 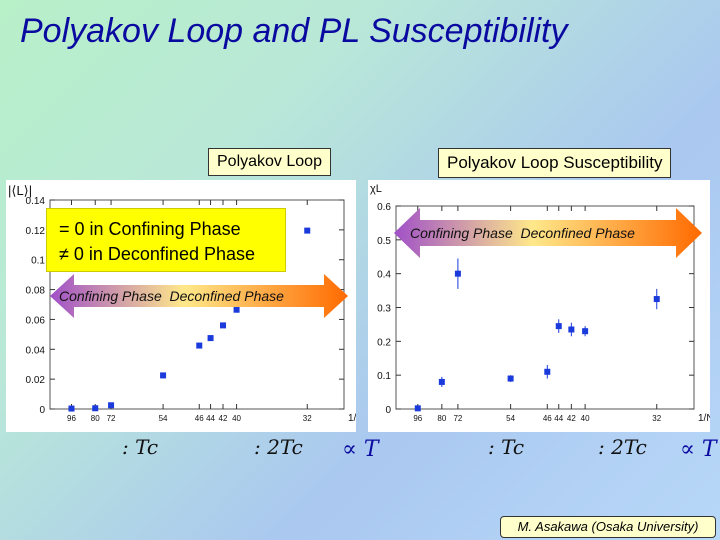 What do you see at coordinates (704, 418) in the screenshot?
I see `chi-xlabel: 1/Nτ` at bounding box center [704, 418].